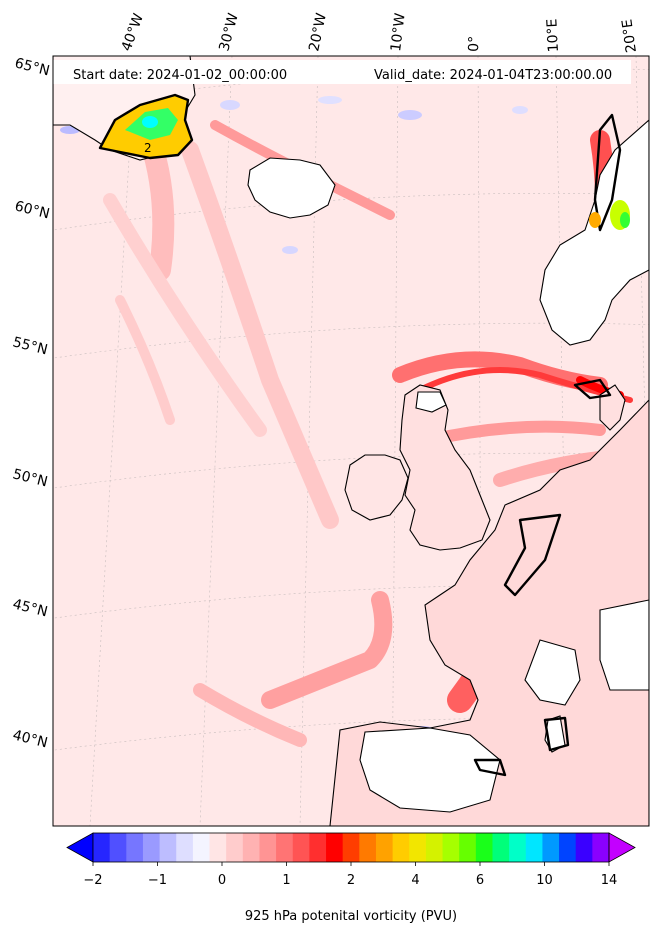  What do you see at coordinates (609, 880) in the screenshot?
I see `colorbar-tick-label: 14` at bounding box center [609, 880].